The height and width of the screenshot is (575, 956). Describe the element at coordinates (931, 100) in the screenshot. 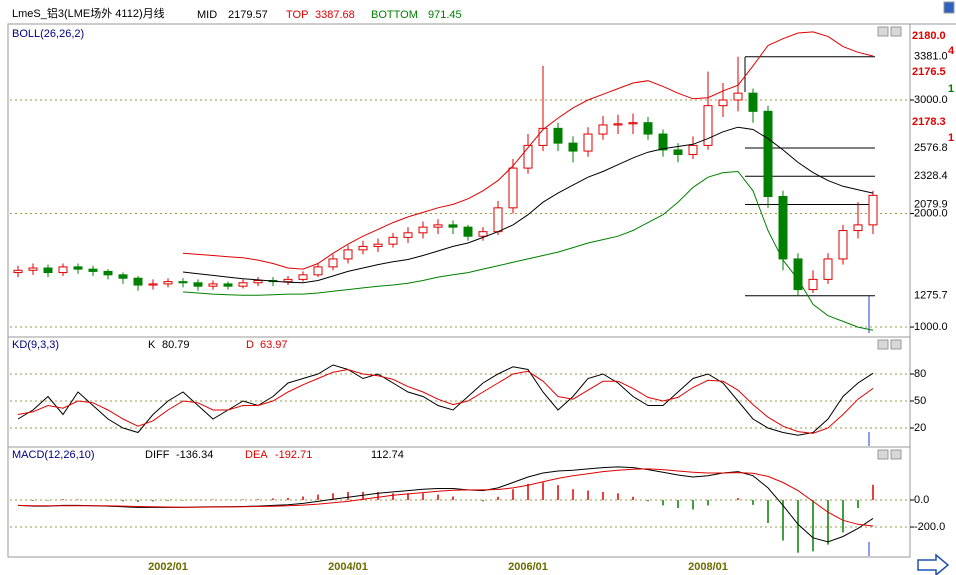

I see `y-tick-label: 3000.0` at that location.